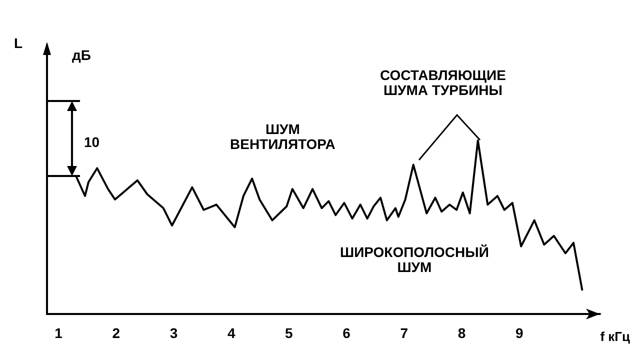 This screenshot has width=636, height=358. I want to click on x-tick-label: 1, so click(58, 333).